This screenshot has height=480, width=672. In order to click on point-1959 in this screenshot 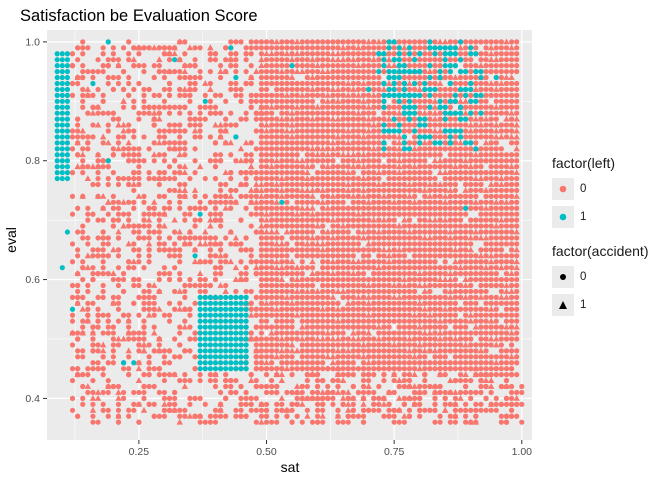, I will do `click(445, 274)`.